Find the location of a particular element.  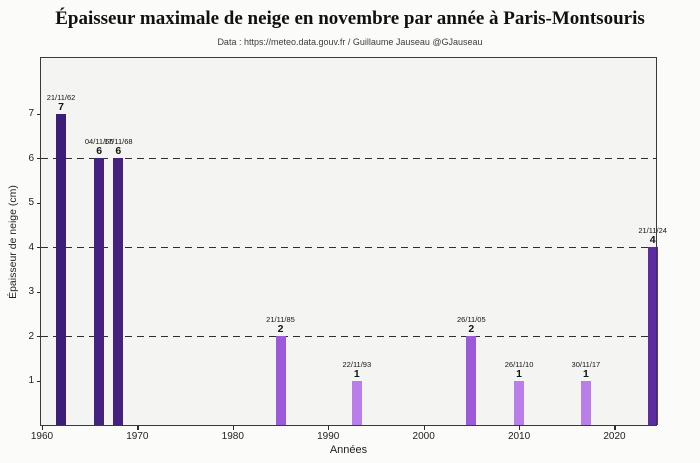

x-tick-label-2000: 2000 is located at coordinates (423, 436).